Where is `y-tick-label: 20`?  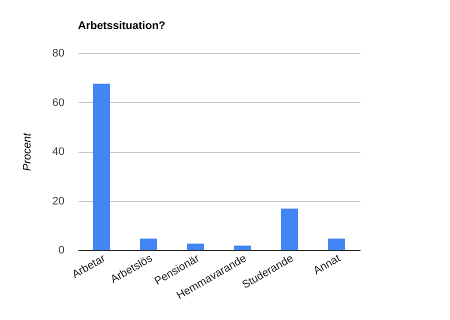
y-tick-label: 20 is located at coordinates (58, 201).